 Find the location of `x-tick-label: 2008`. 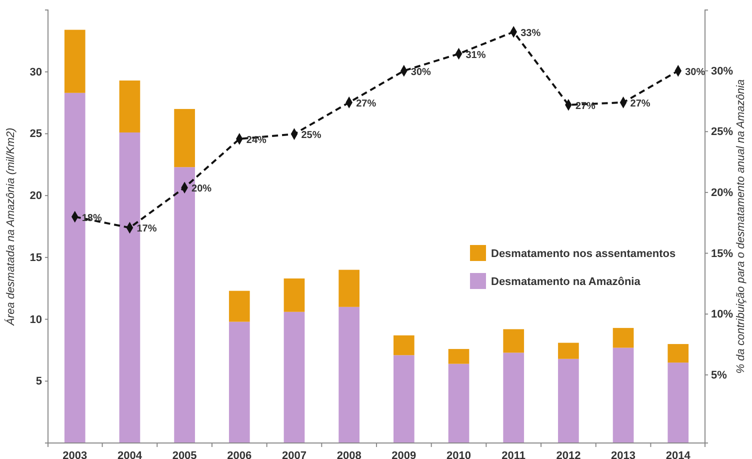

x-tick-label: 2008 is located at coordinates (349, 454).